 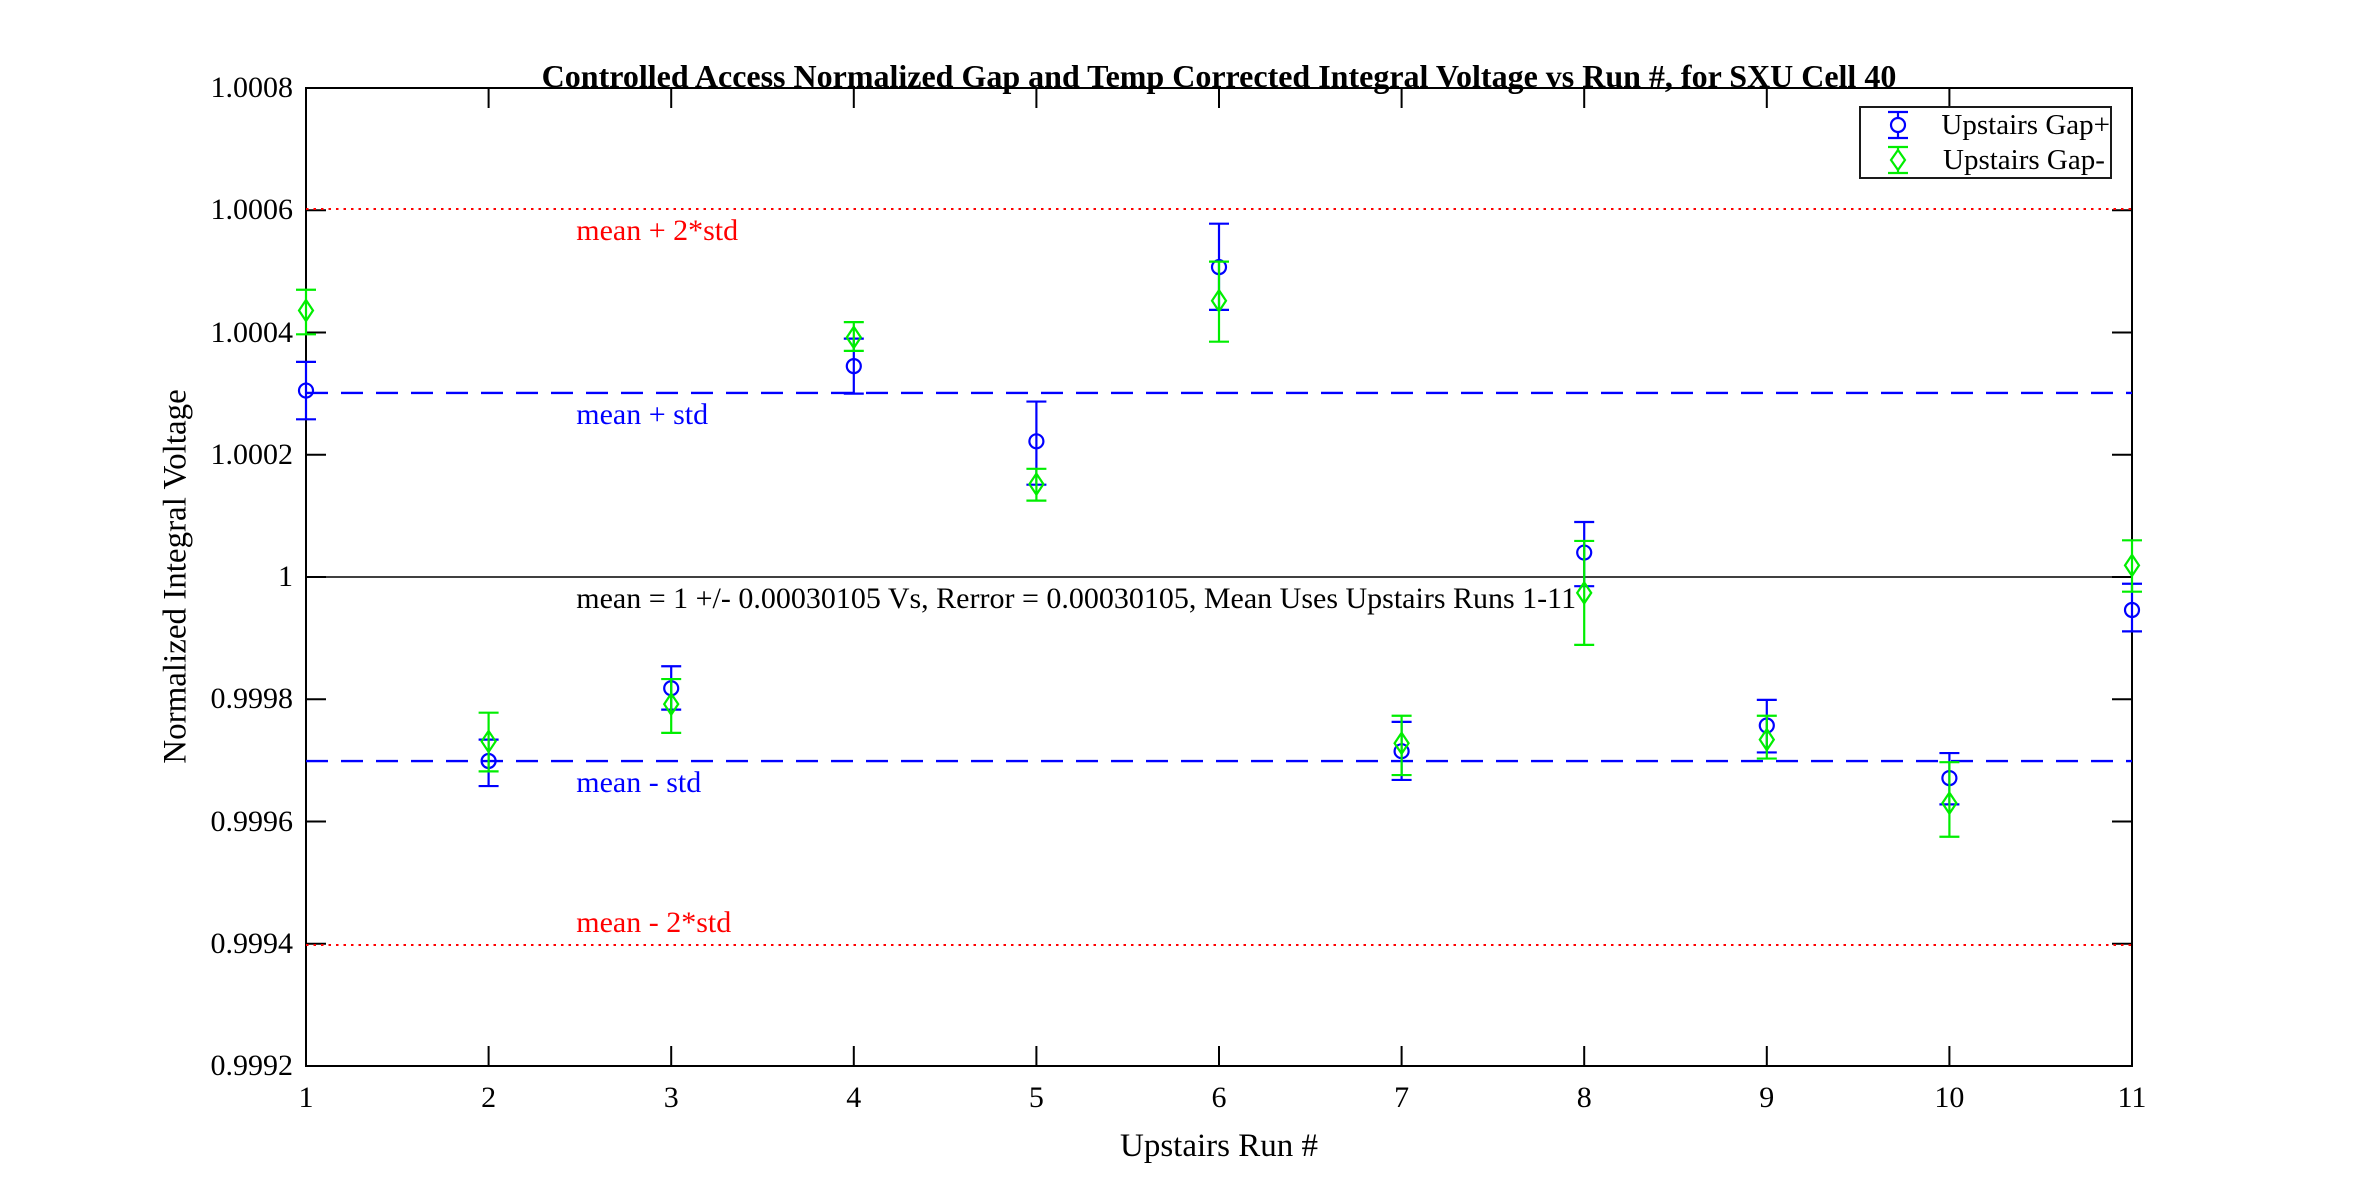 I want to click on legend-glyph-gap-plus, so click(x=1898, y=125).